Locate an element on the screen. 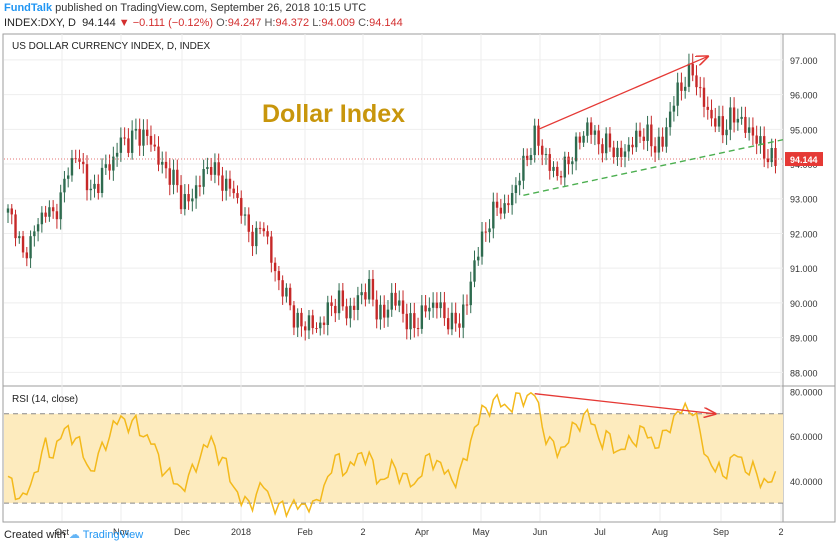  time-tick-label: Sep is located at coordinates (721, 532).